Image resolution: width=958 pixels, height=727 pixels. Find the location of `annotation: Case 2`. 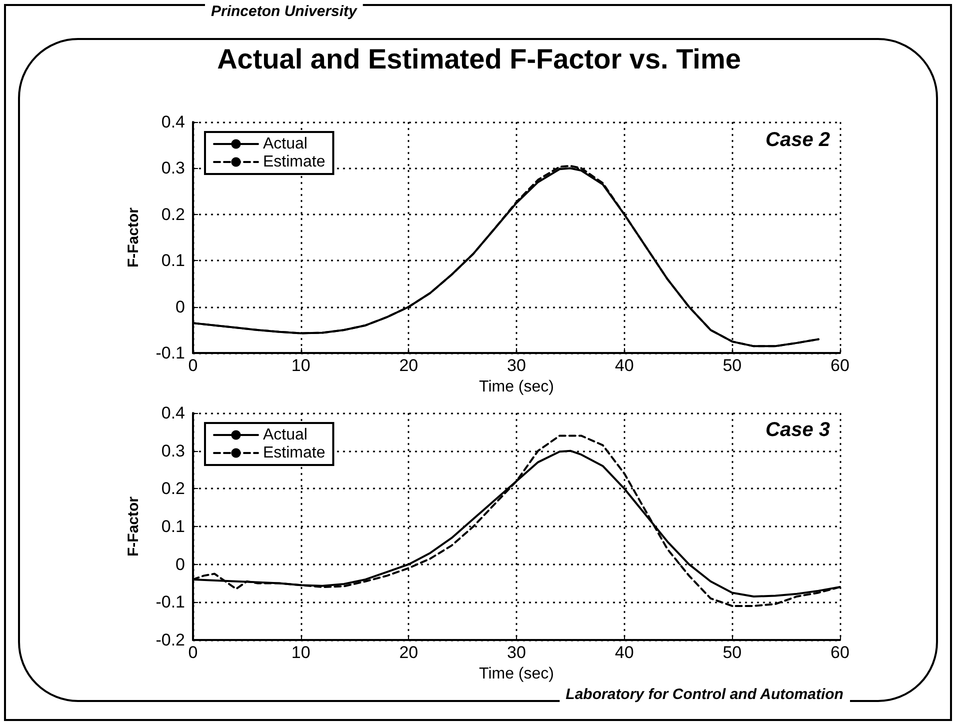

annotation: Case 2 is located at coordinates (798, 140).